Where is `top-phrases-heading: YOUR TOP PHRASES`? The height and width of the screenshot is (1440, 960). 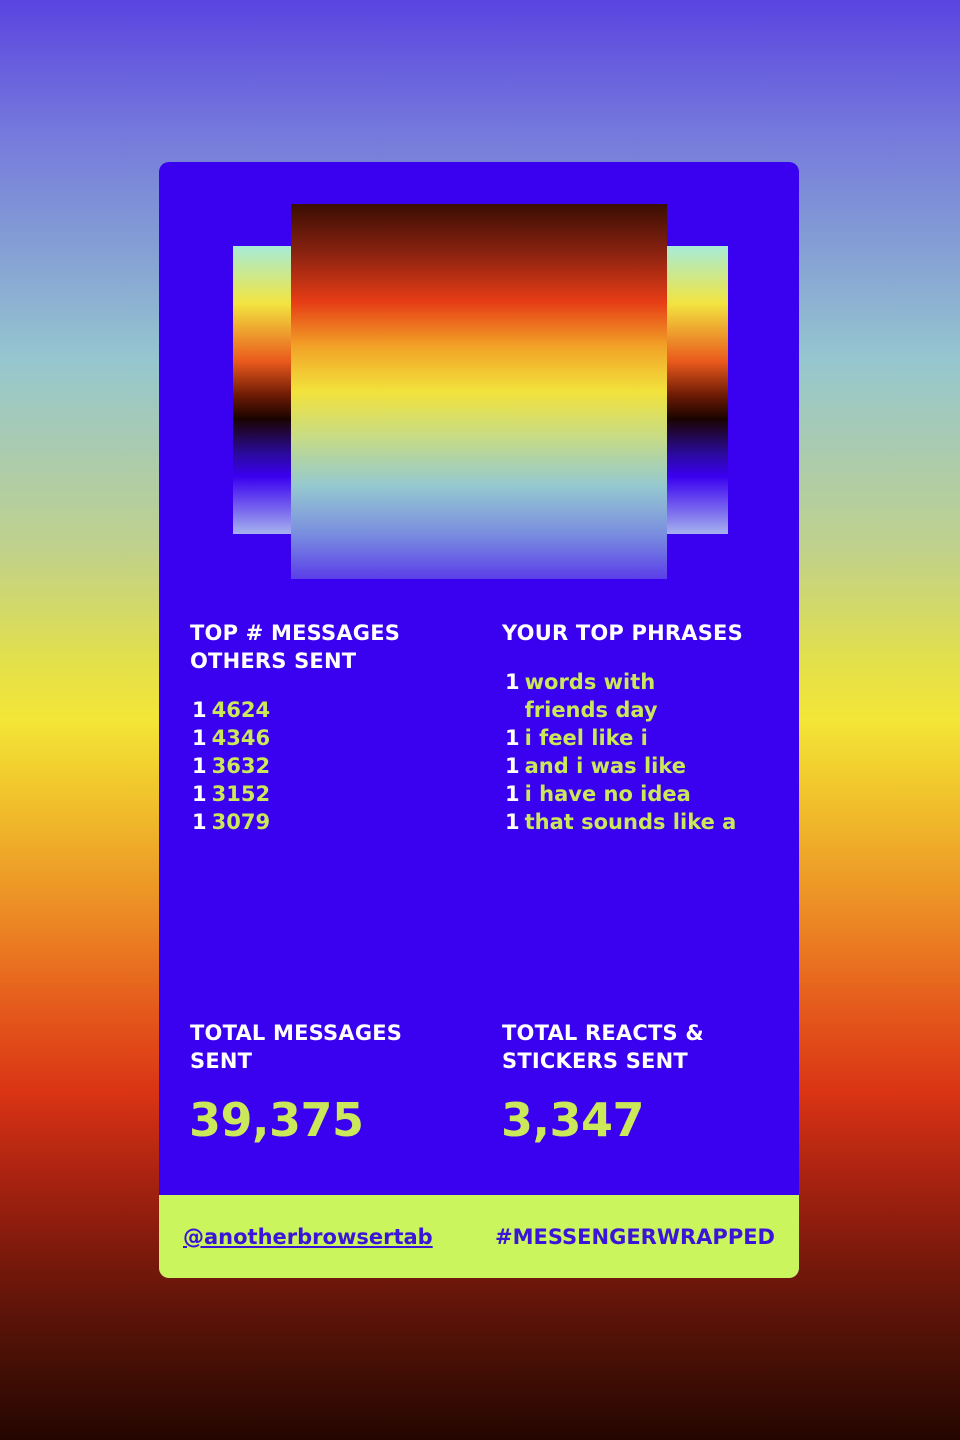
top-phrases-heading: YOUR TOP PHRASES is located at coordinates (622, 633).